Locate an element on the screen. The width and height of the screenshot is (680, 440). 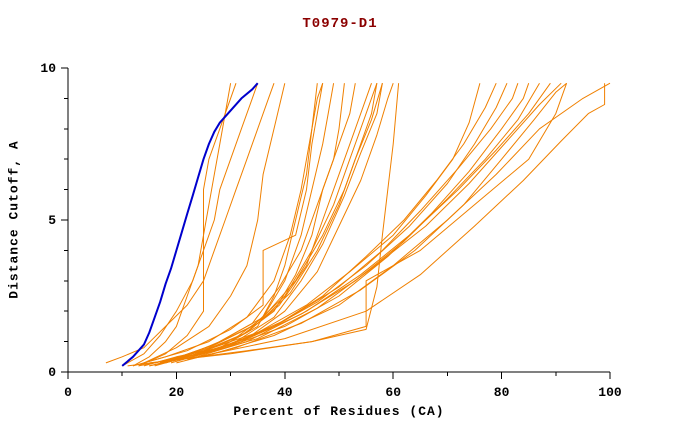
x-tick-label: 0 is located at coordinates (68, 392).